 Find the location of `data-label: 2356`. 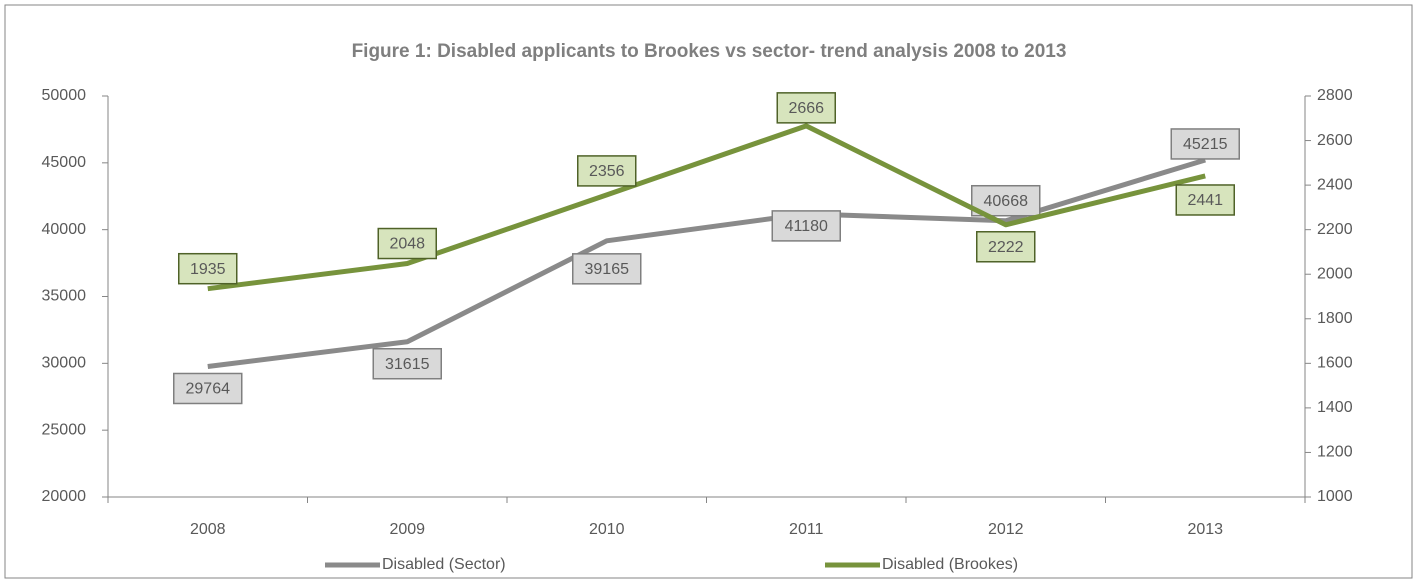

data-label: 2356 is located at coordinates (607, 171).